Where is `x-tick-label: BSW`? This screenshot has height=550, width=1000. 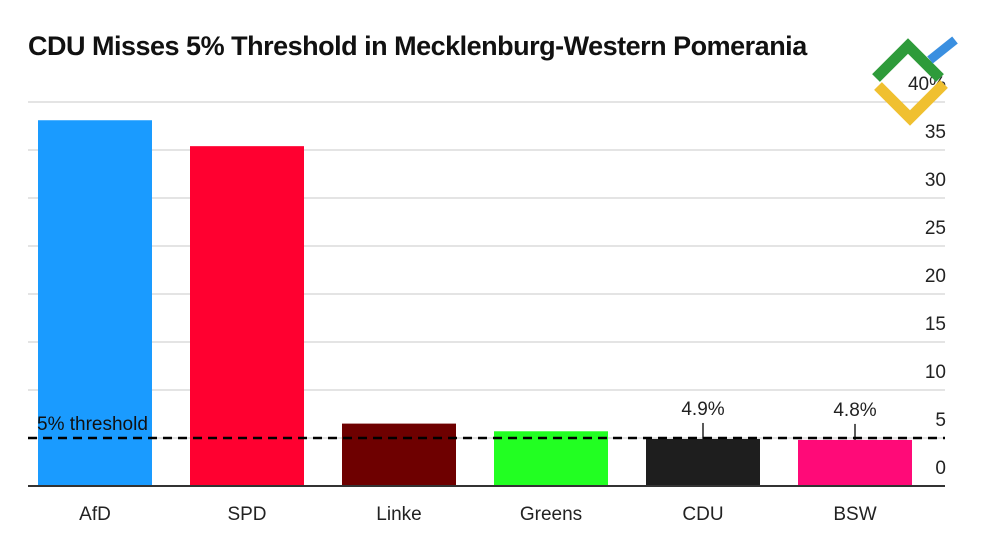 x-tick-label: BSW is located at coordinates (854, 514).